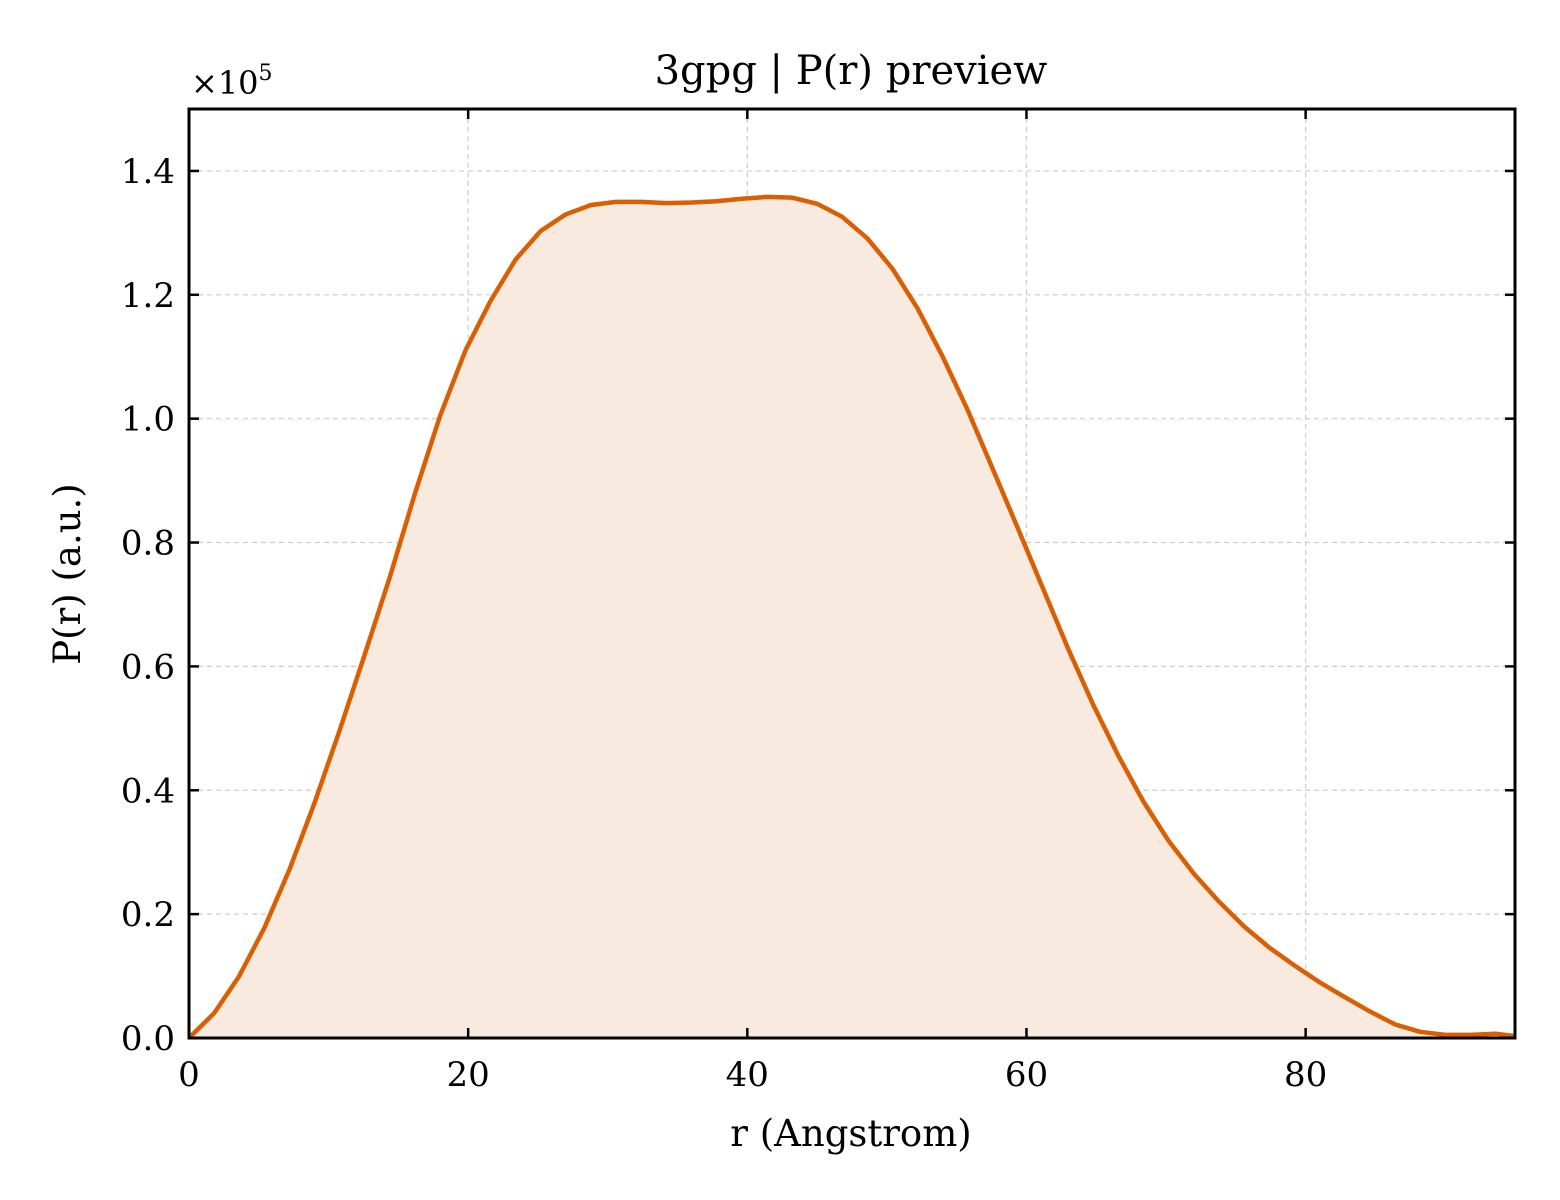  Describe the element at coordinates (850, 1133) in the screenshot. I see `x-axis-label: r (Angstrom)` at that location.